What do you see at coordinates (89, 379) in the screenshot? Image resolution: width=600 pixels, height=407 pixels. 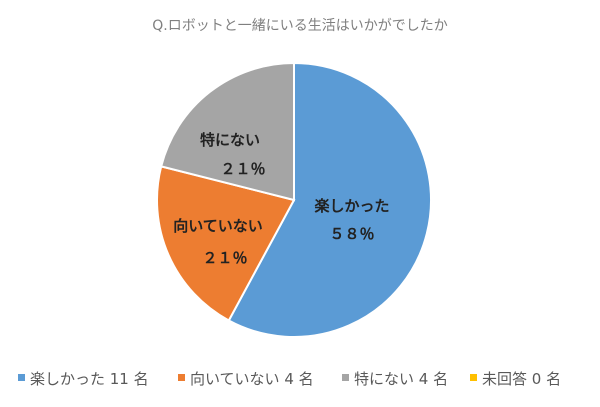 I see `legend-entry-0: 楽しかった 11 名` at bounding box center [89, 379].